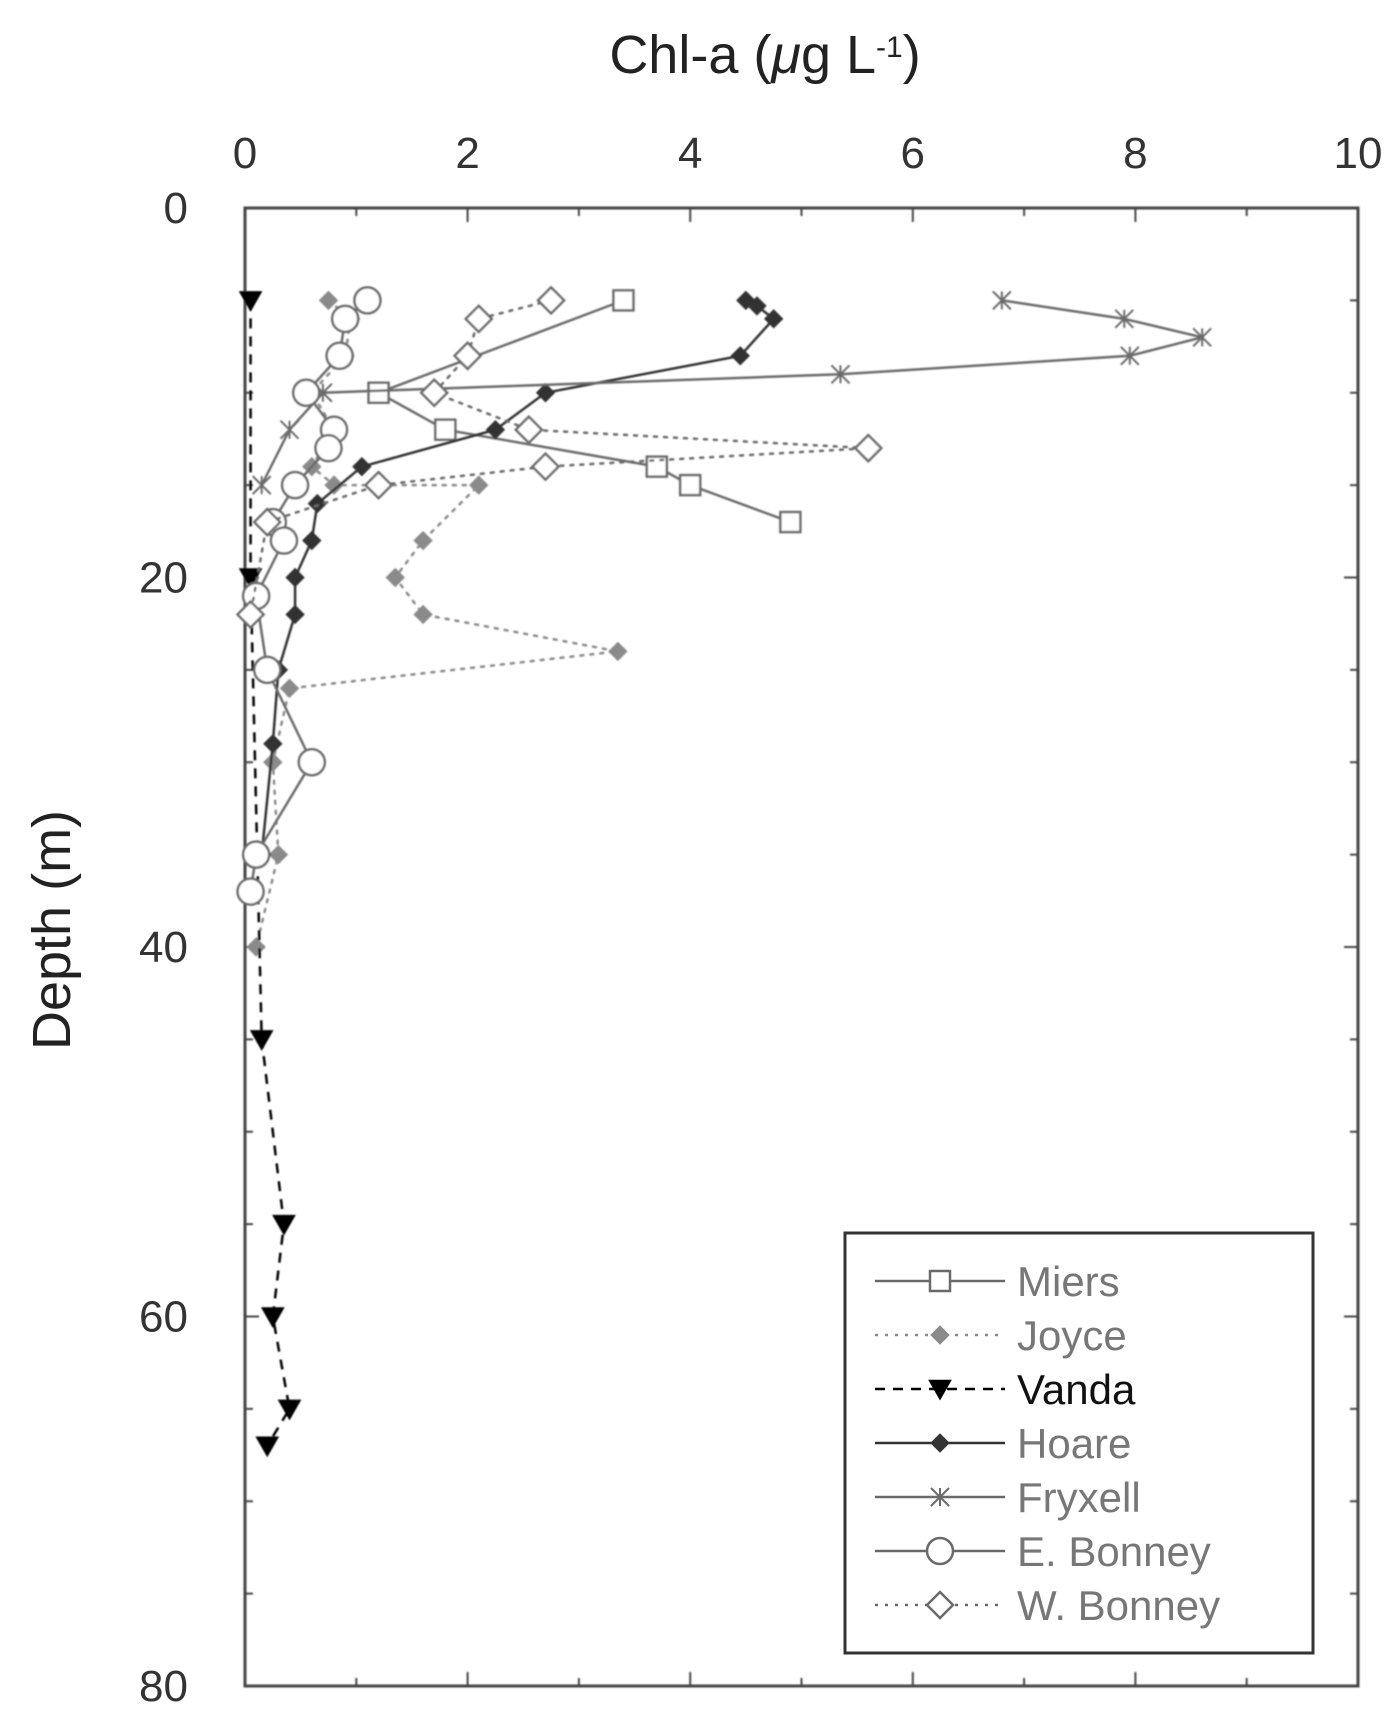 The image size is (1400, 1734). What do you see at coordinates (1076, 1389) in the screenshot?
I see `legend-label: Vanda` at bounding box center [1076, 1389].